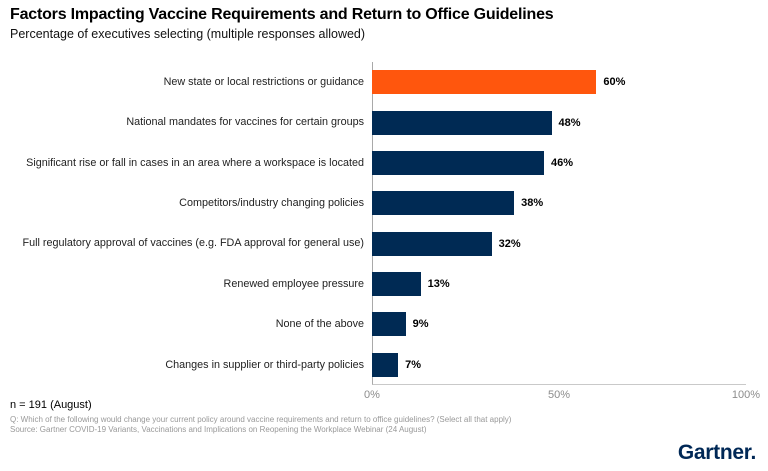  I want to click on x-tick-label: 100%, so click(746, 395).